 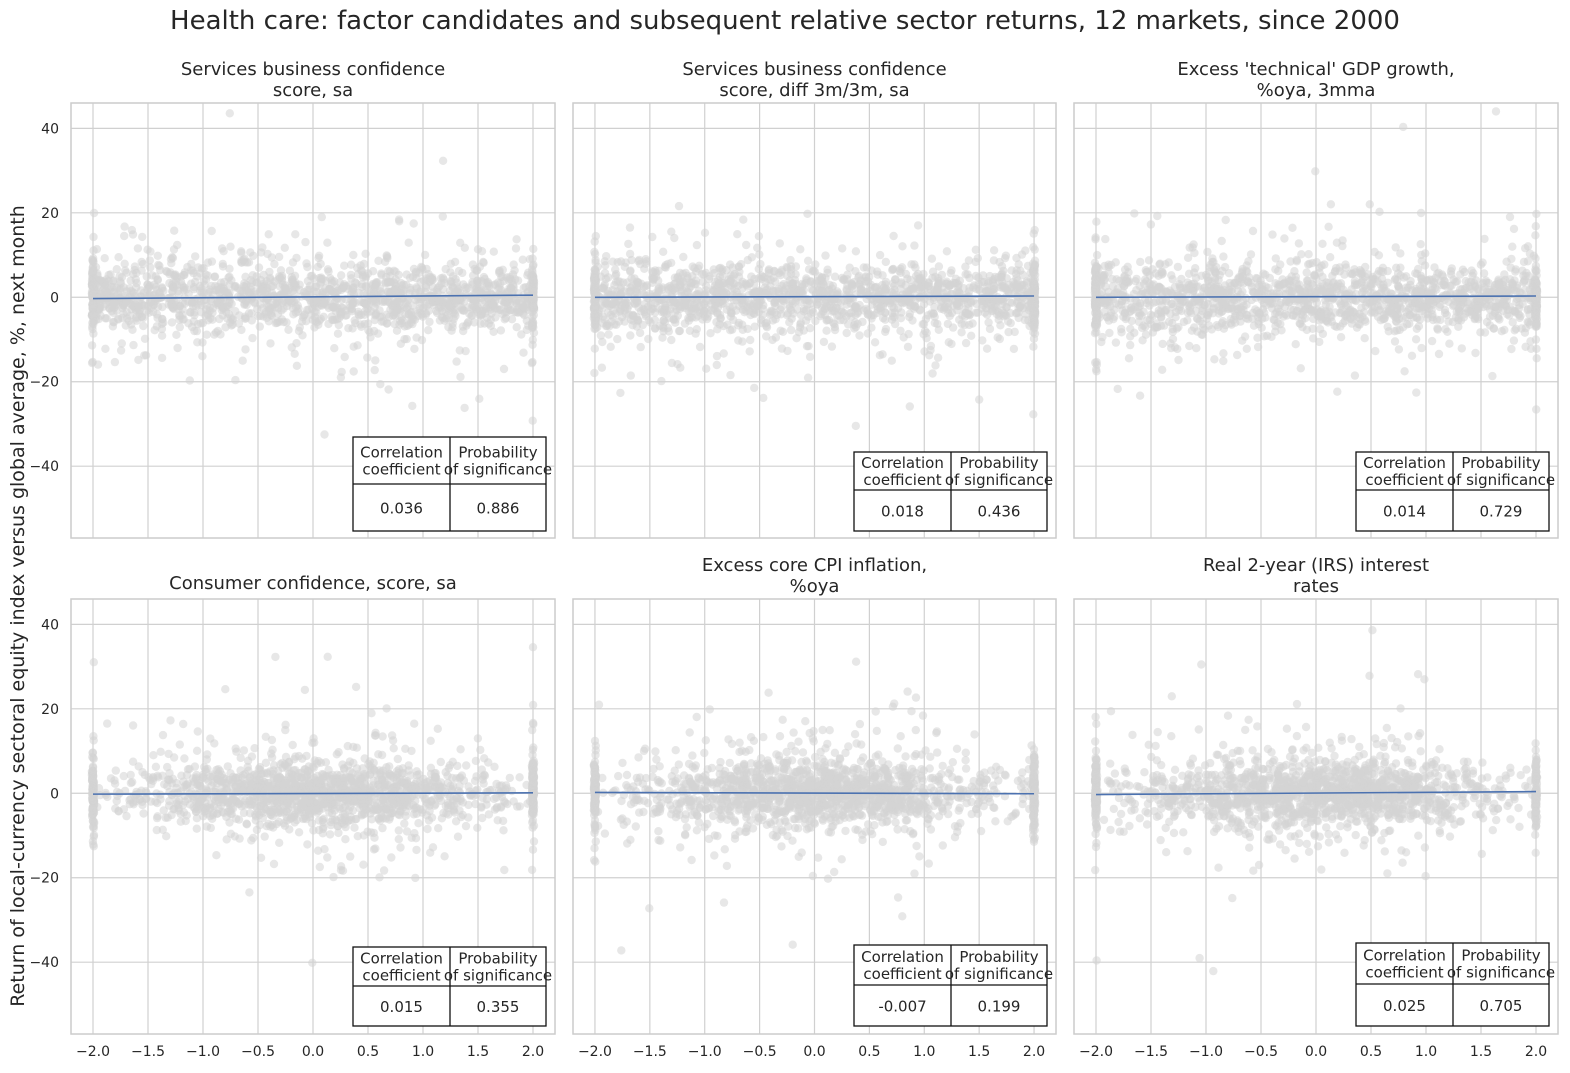 What do you see at coordinates (999, 512) in the screenshot?
I see `significance-value: 0.436` at bounding box center [999, 512].